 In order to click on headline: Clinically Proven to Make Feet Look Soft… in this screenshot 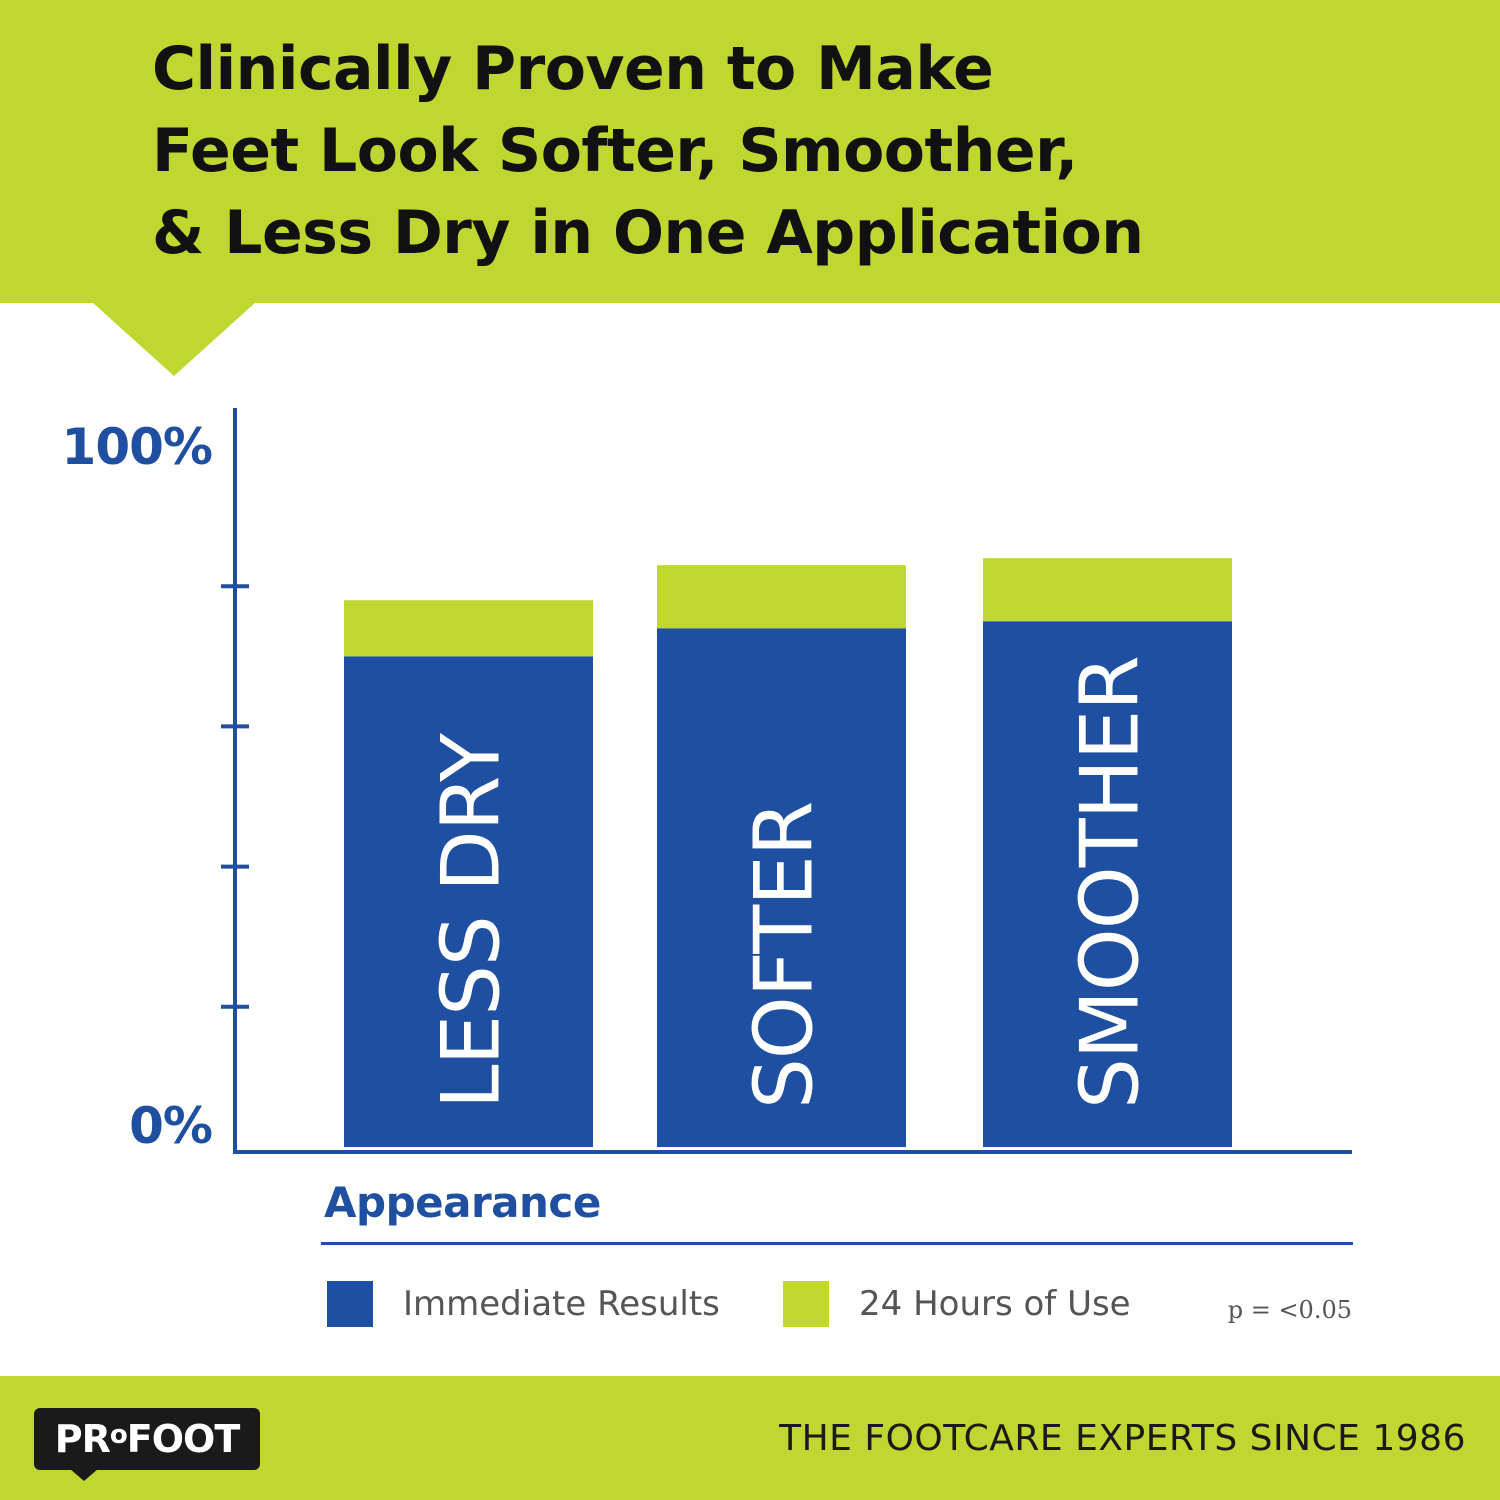, I will do `click(802, 151)`.